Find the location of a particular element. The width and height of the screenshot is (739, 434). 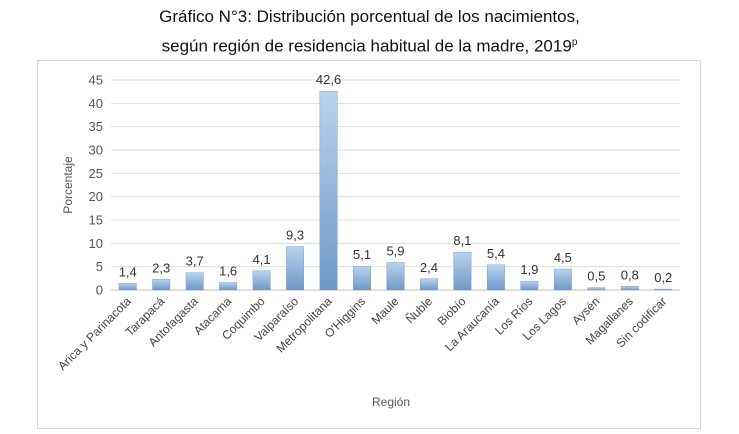

category-label: Arica y Parinacota is located at coordinates (94, 333).